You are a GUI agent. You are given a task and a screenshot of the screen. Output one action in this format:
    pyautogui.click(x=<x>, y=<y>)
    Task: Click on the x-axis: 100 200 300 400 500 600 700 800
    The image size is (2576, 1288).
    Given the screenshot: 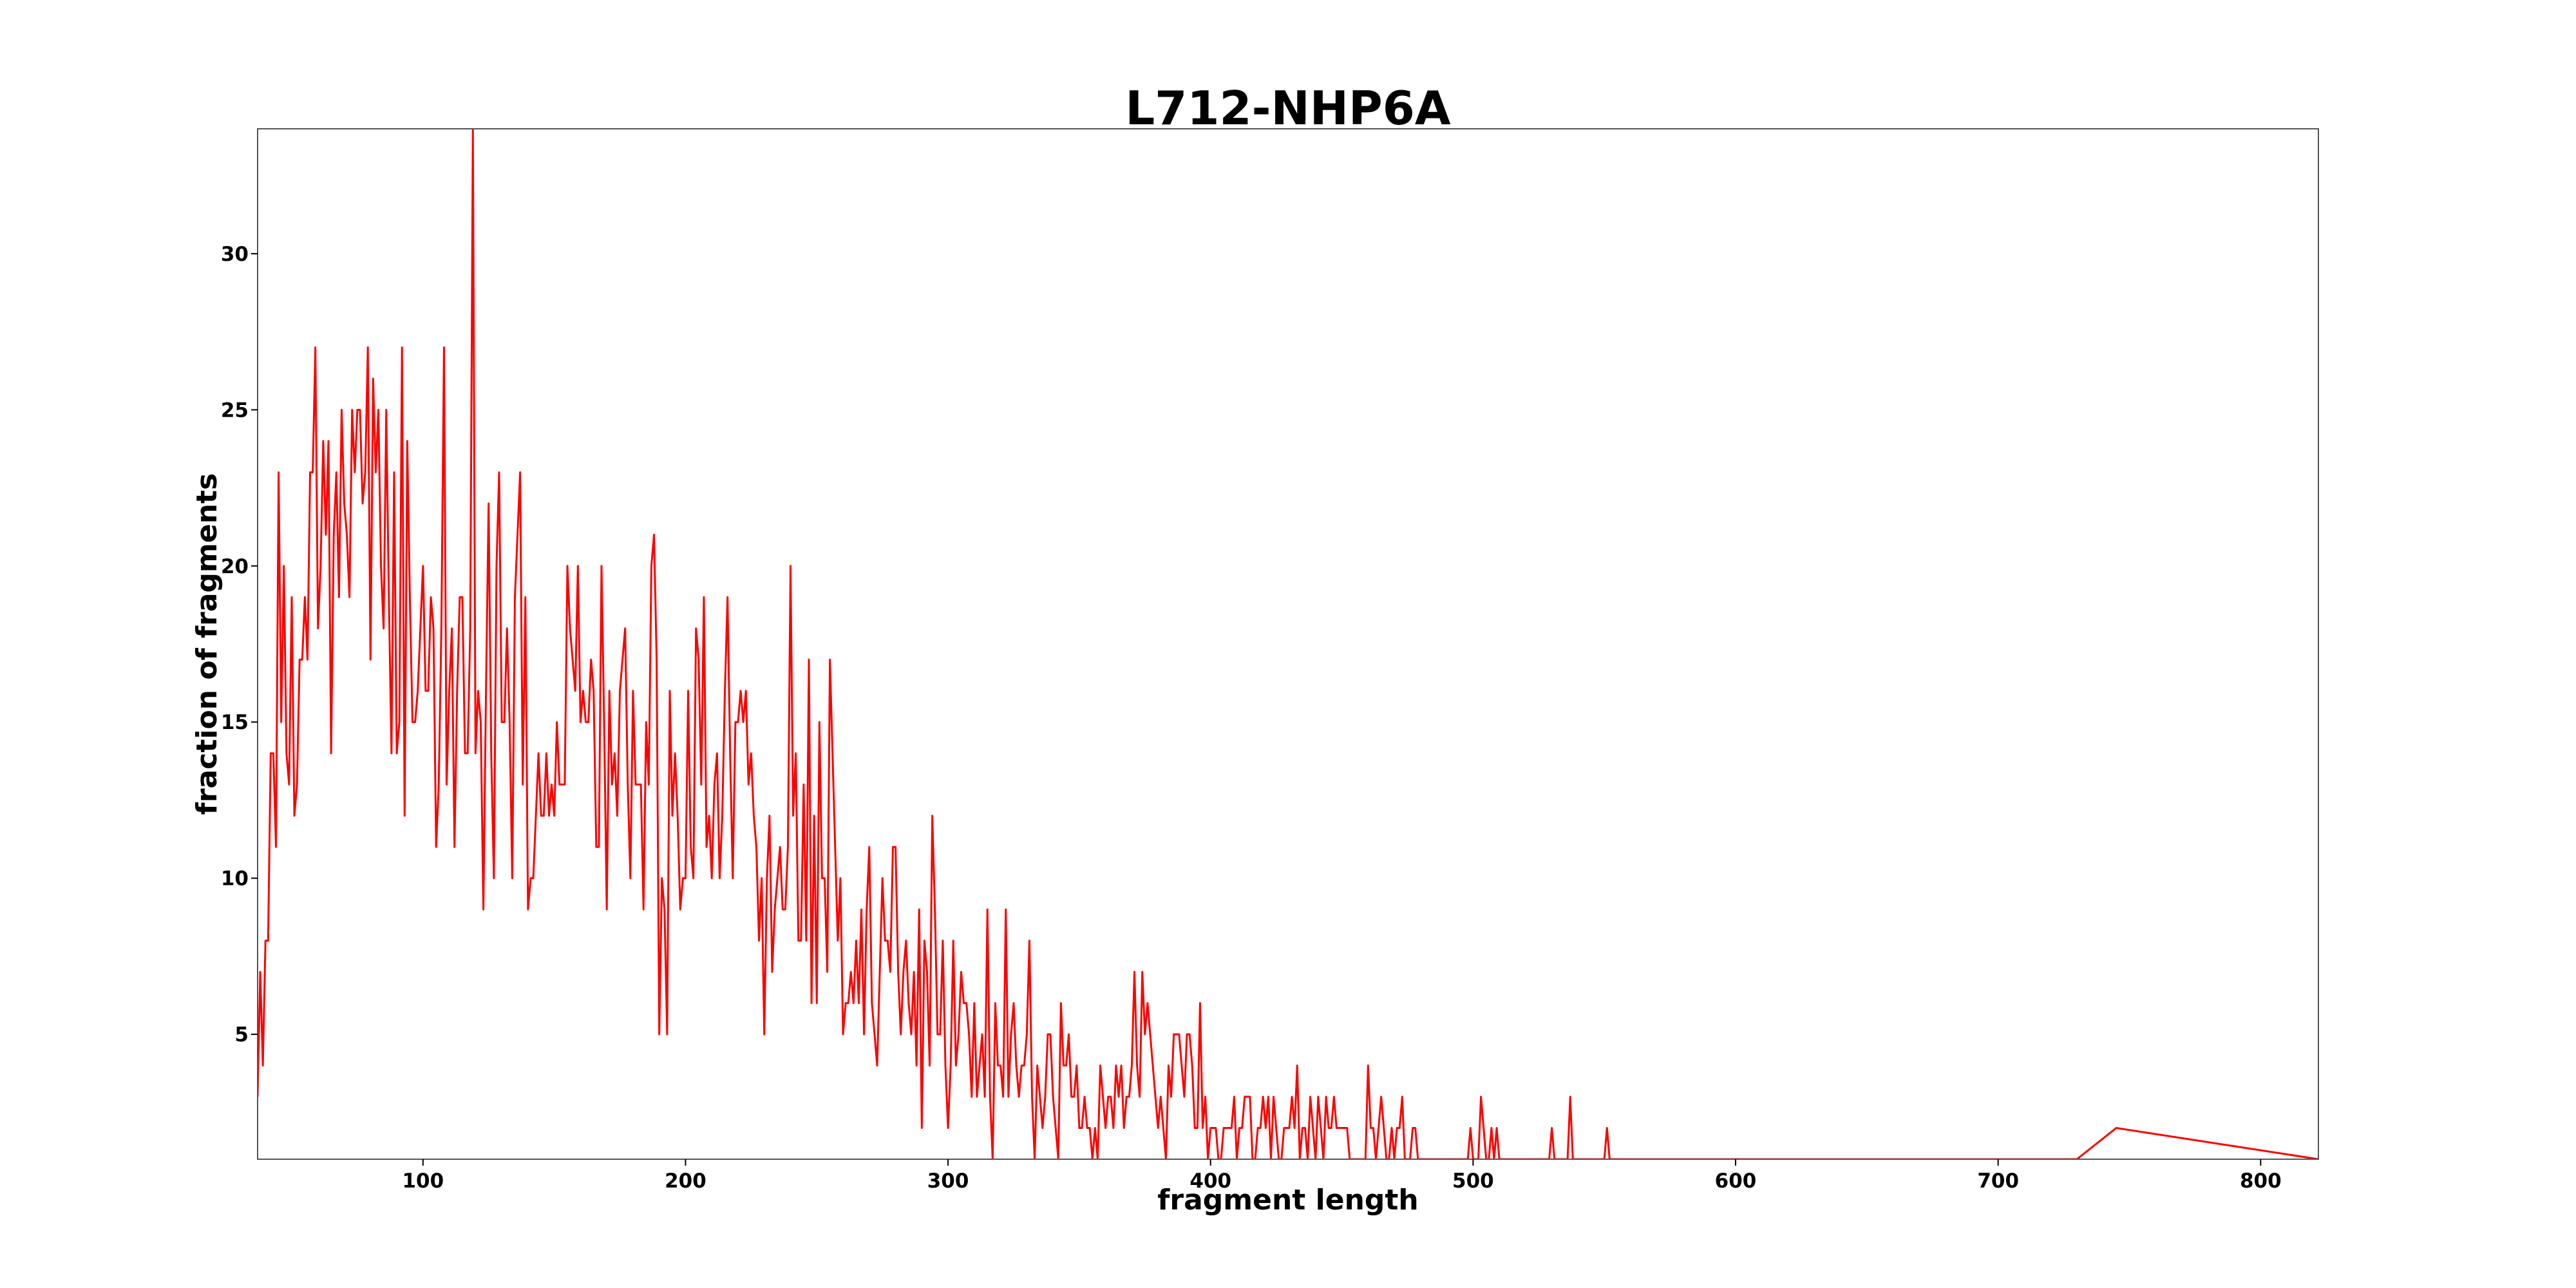 What is the action you would take?
    pyautogui.click(x=1342, y=1176)
    